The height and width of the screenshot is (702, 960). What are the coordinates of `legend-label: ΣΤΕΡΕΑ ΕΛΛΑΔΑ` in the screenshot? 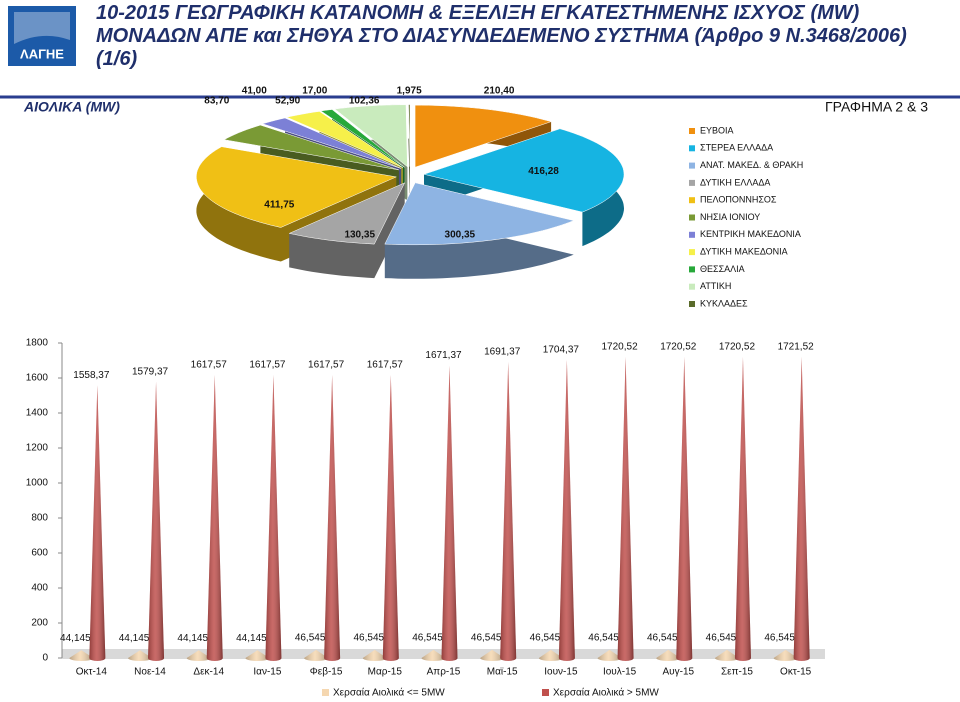 It's located at (736, 148).